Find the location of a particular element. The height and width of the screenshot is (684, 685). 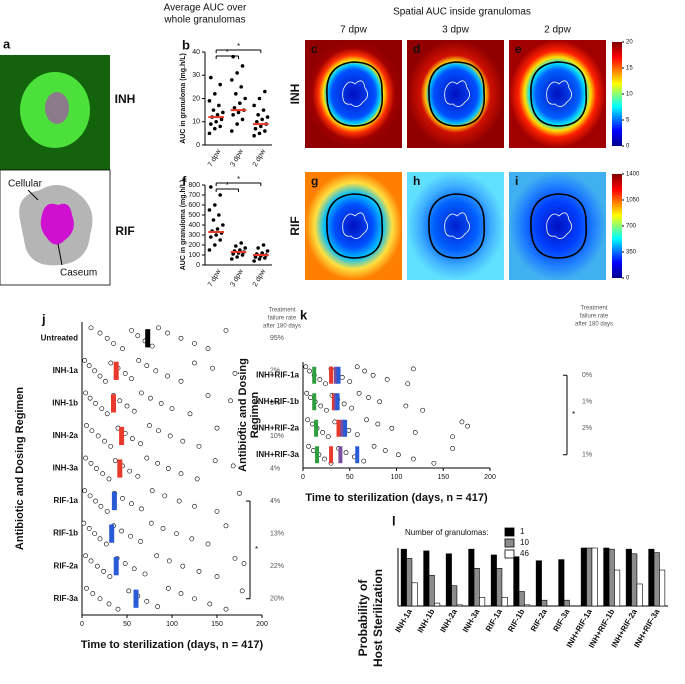

column-title: 7 dpw is located at coordinates (353, 30).